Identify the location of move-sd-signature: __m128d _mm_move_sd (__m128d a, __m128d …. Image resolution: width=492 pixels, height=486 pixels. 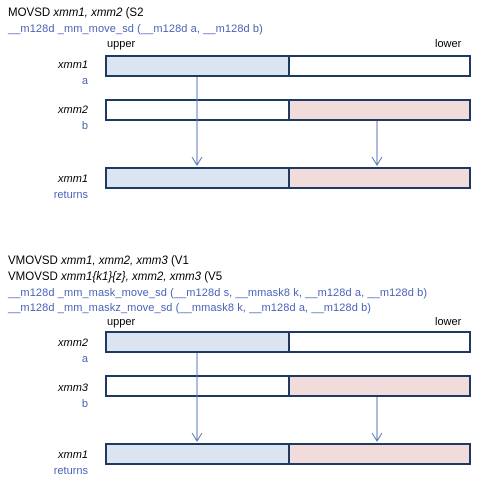
(135, 29).